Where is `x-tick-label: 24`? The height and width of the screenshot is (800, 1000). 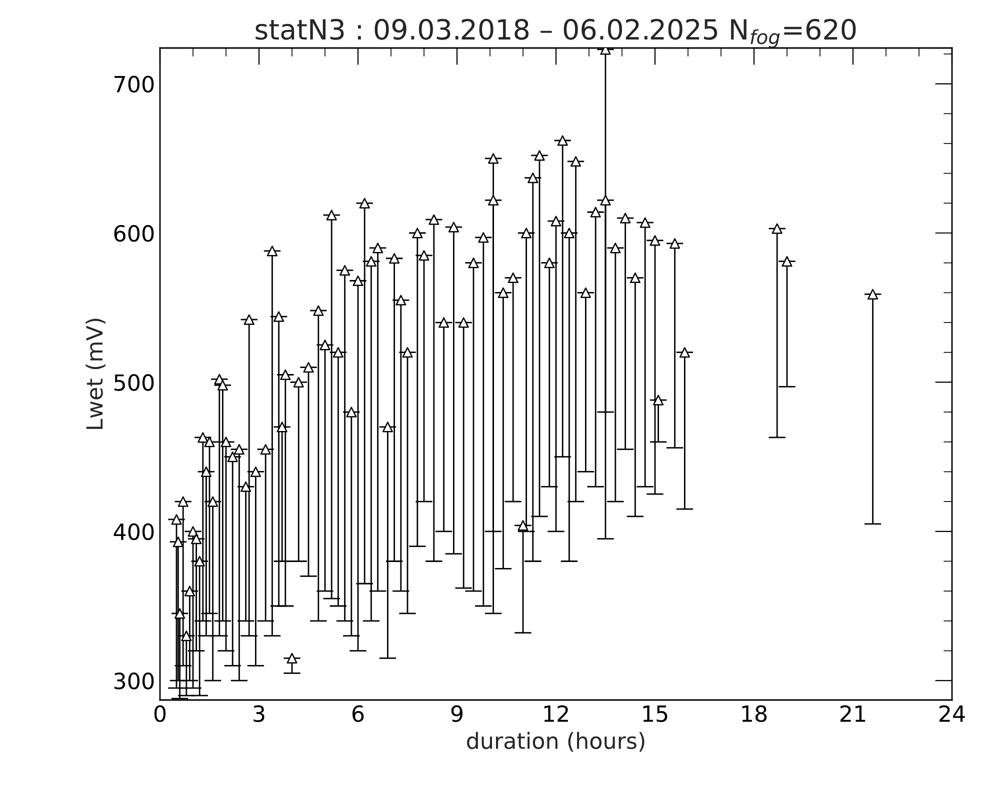 x-tick-label: 24 is located at coordinates (952, 713).